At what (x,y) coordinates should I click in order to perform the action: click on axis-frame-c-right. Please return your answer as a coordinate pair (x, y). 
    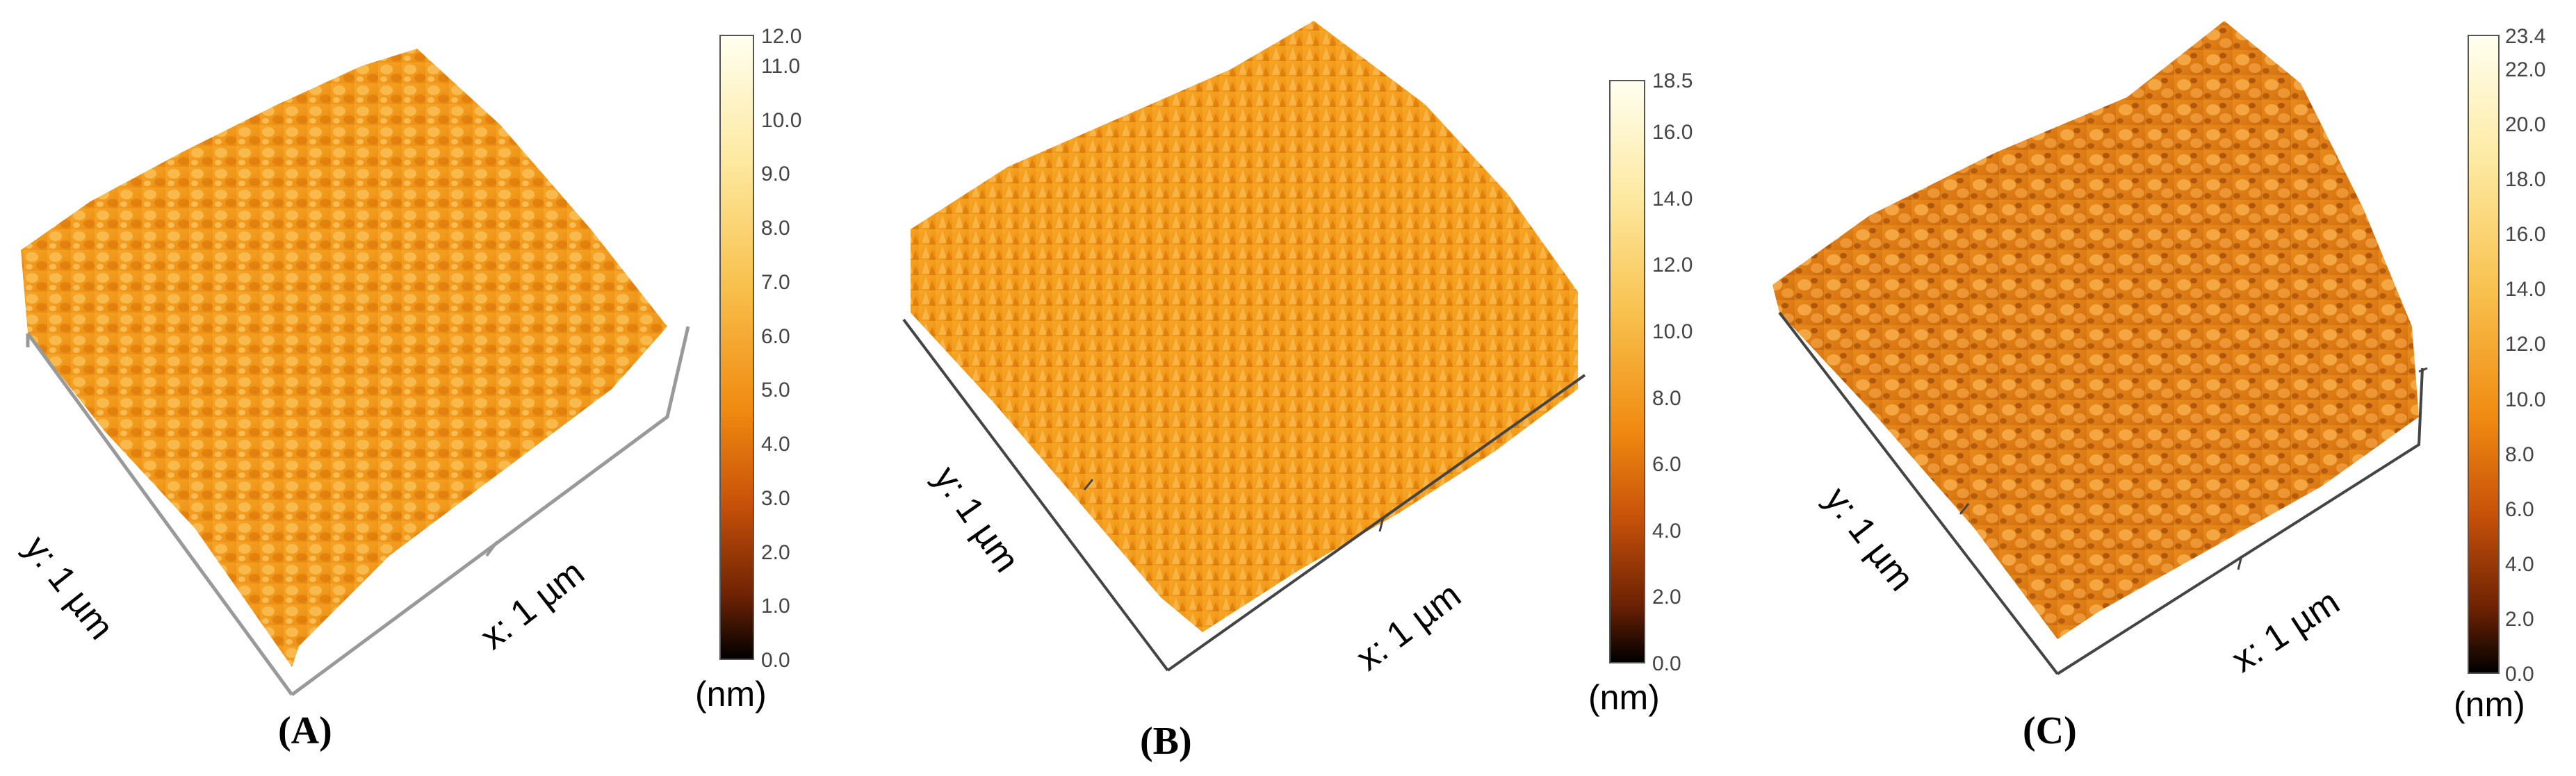
    Looking at the image, I should click on (2240, 521).